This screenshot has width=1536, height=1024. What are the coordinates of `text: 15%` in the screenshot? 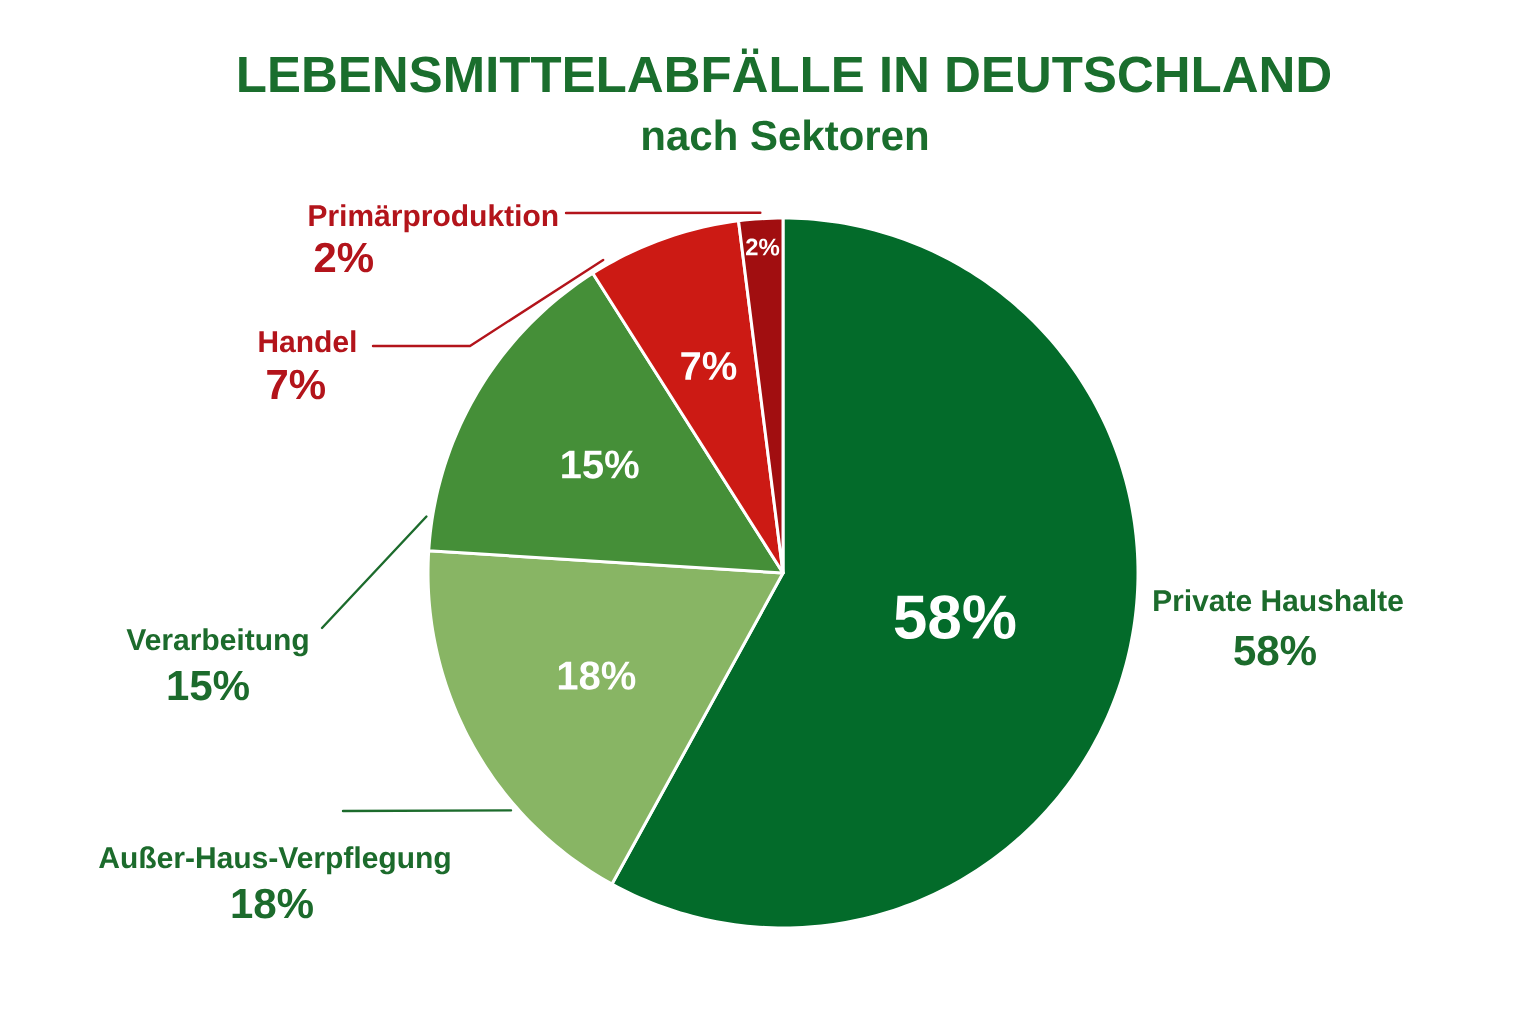 It's located at (208, 685).